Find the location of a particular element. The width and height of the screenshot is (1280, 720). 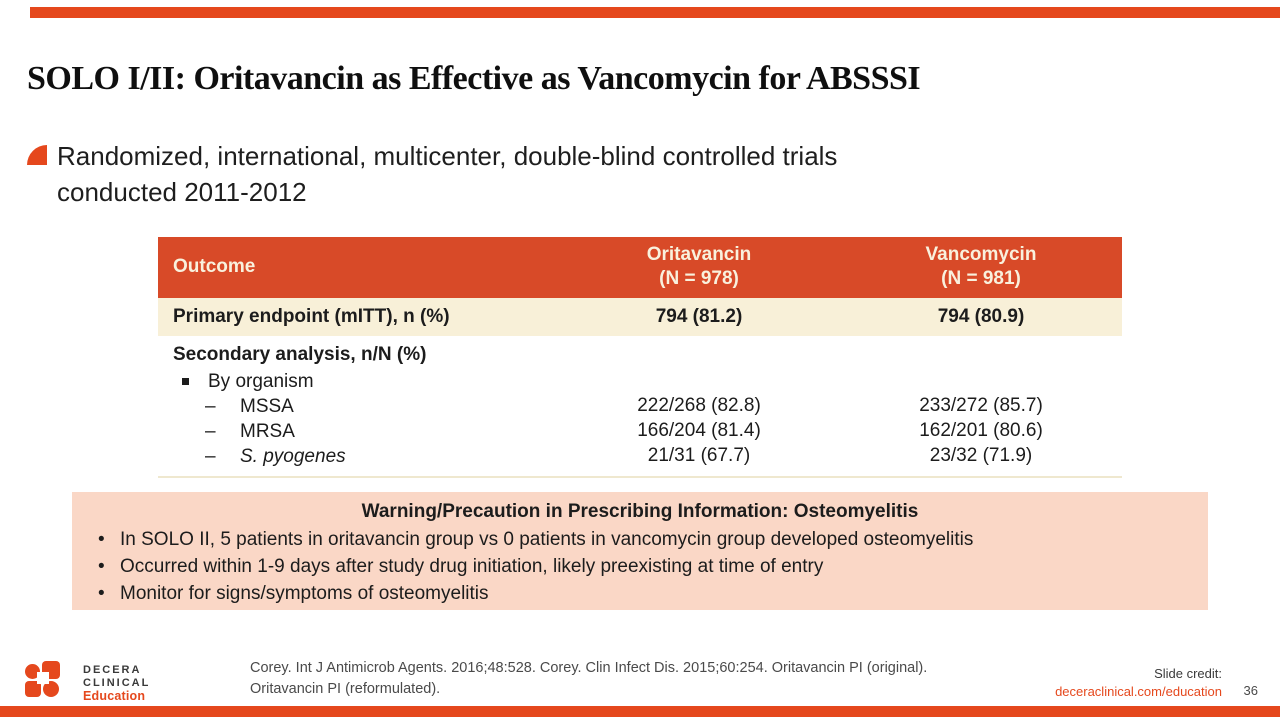

primary-endpoint-oritavancin-value: 794 (81.2) is located at coordinates (699, 316).